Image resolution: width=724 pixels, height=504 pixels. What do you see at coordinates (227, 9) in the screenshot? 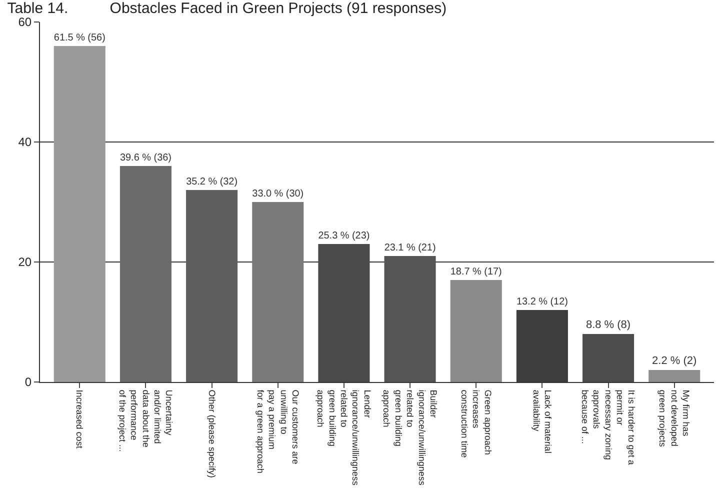
I see `chart-title: Table 14. Obstacles Faced in Green Projects (91 responses)` at bounding box center [227, 9].